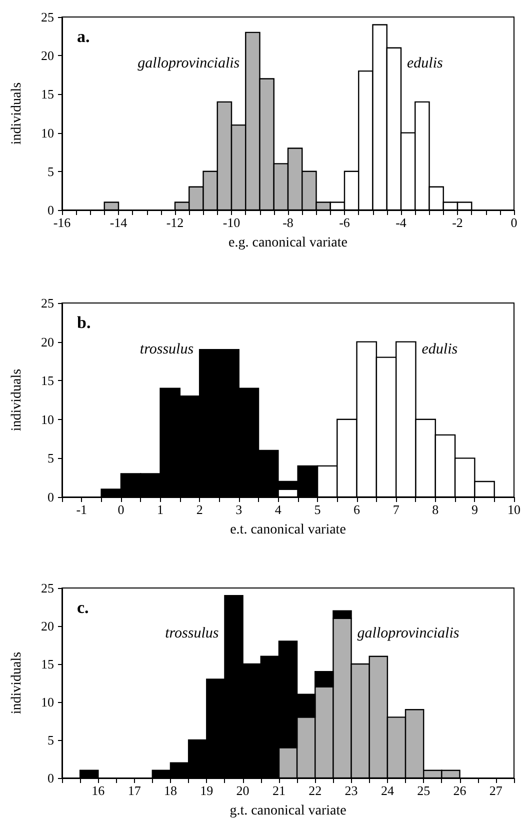  I want to click on x-tick-label: 1, so click(160, 509).